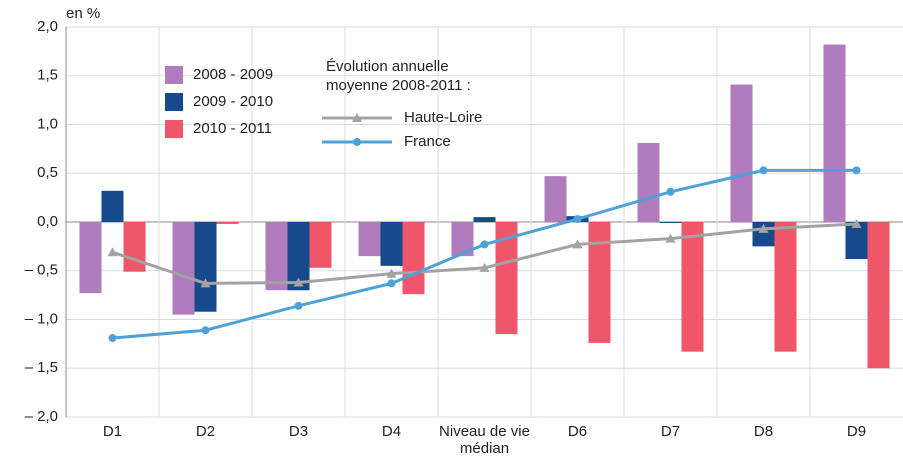  Describe the element at coordinates (427, 141) in the screenshot. I see `legend-label: France` at that location.